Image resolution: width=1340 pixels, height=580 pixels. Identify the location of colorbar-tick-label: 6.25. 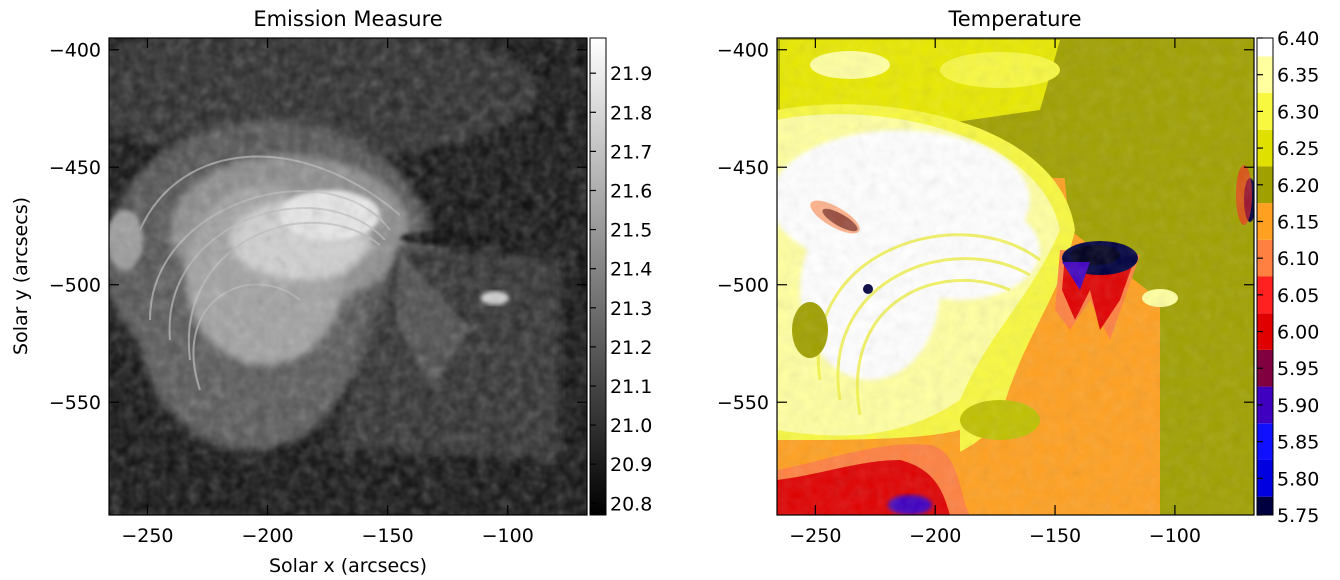
(1298, 149).